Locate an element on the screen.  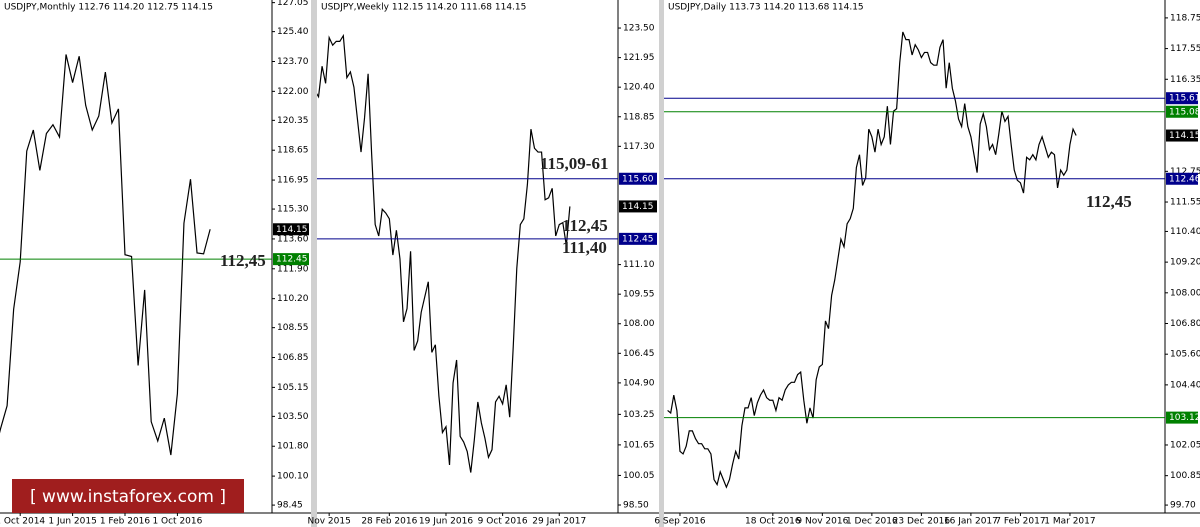
y-tick-label: 103.50 is located at coordinates (293, 417).